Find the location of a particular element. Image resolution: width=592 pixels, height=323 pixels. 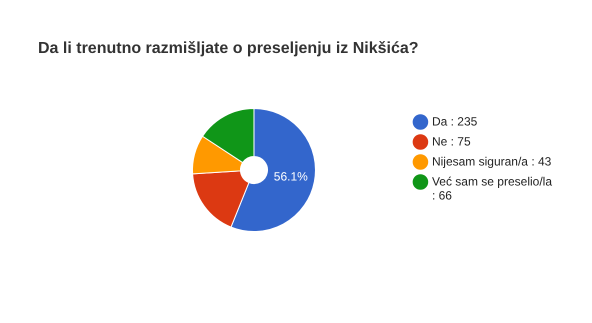

chart-title: Da li trenutno razmišljate o preseljenju iz Nikšića? is located at coordinates (228, 49).